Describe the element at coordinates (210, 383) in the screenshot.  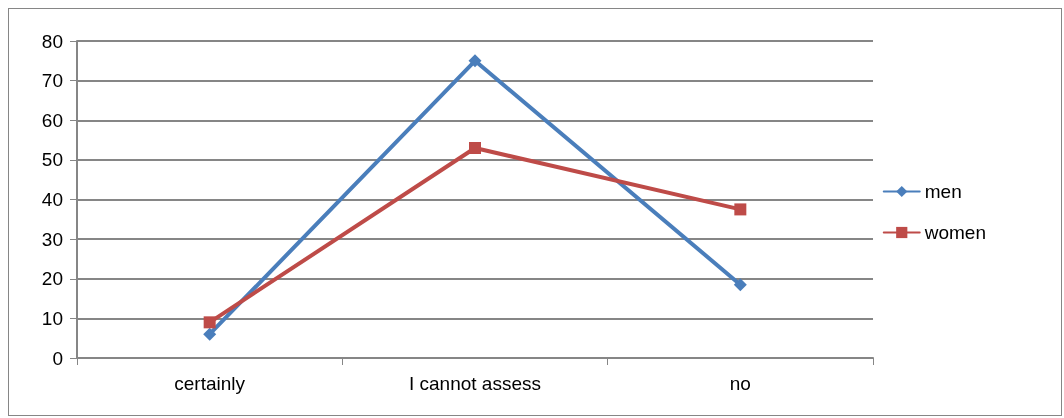
I see `x-tick-label: certainly` at that location.